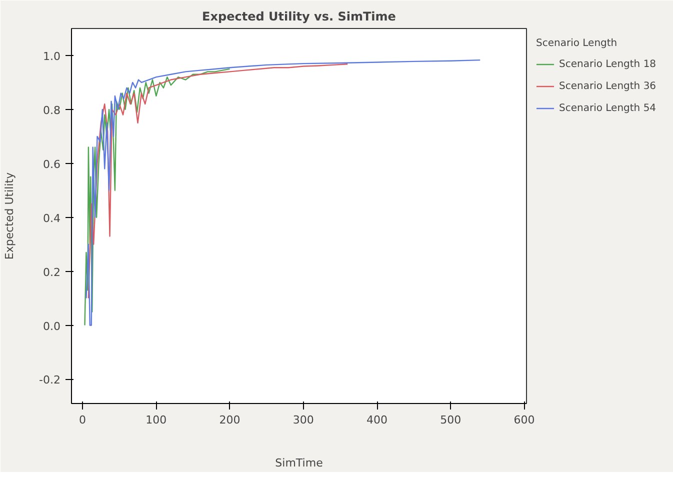 The height and width of the screenshot is (480, 673). What do you see at coordinates (9, 216) in the screenshot?
I see `y-axis-title: Expected Utility` at bounding box center [9, 216].